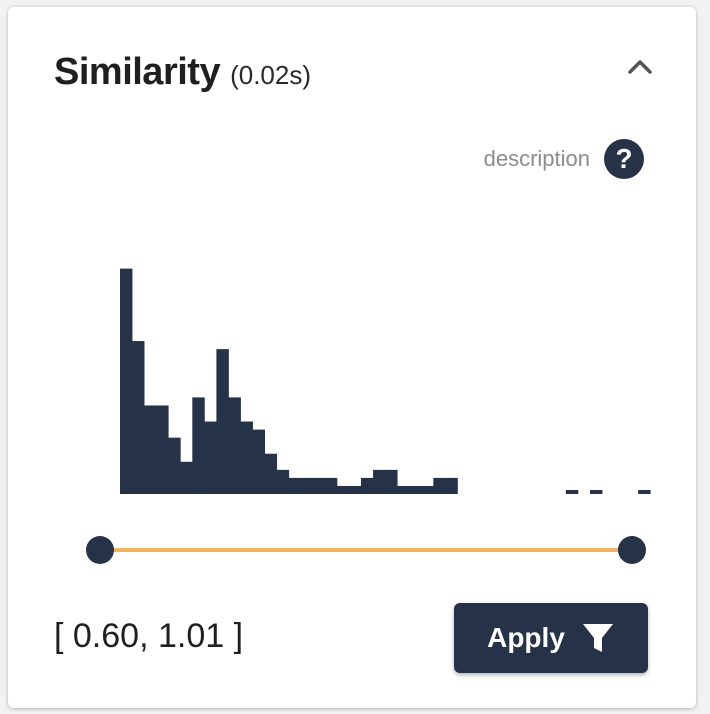  Describe the element at coordinates (100, 550) in the screenshot. I see `slider-handle-min` at that location.